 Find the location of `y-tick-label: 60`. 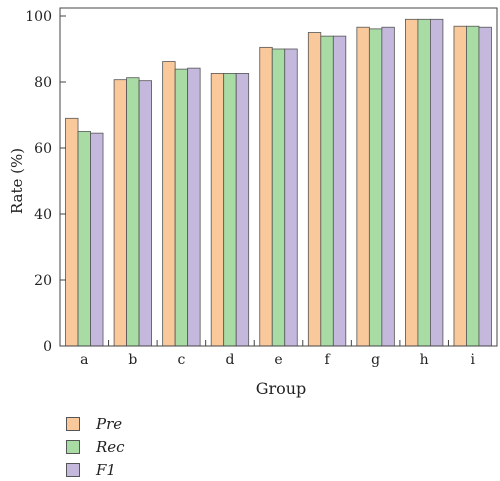

y-tick-label: 60 is located at coordinates (43, 149).